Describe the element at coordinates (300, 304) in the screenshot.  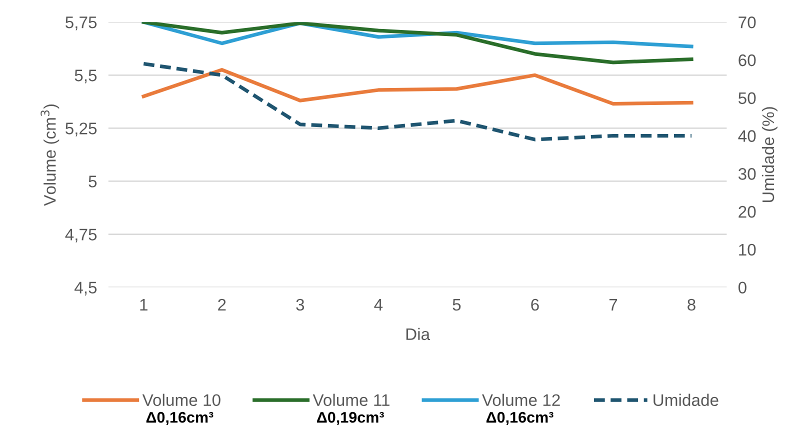
I see `x-tick-label: 3` at that location.